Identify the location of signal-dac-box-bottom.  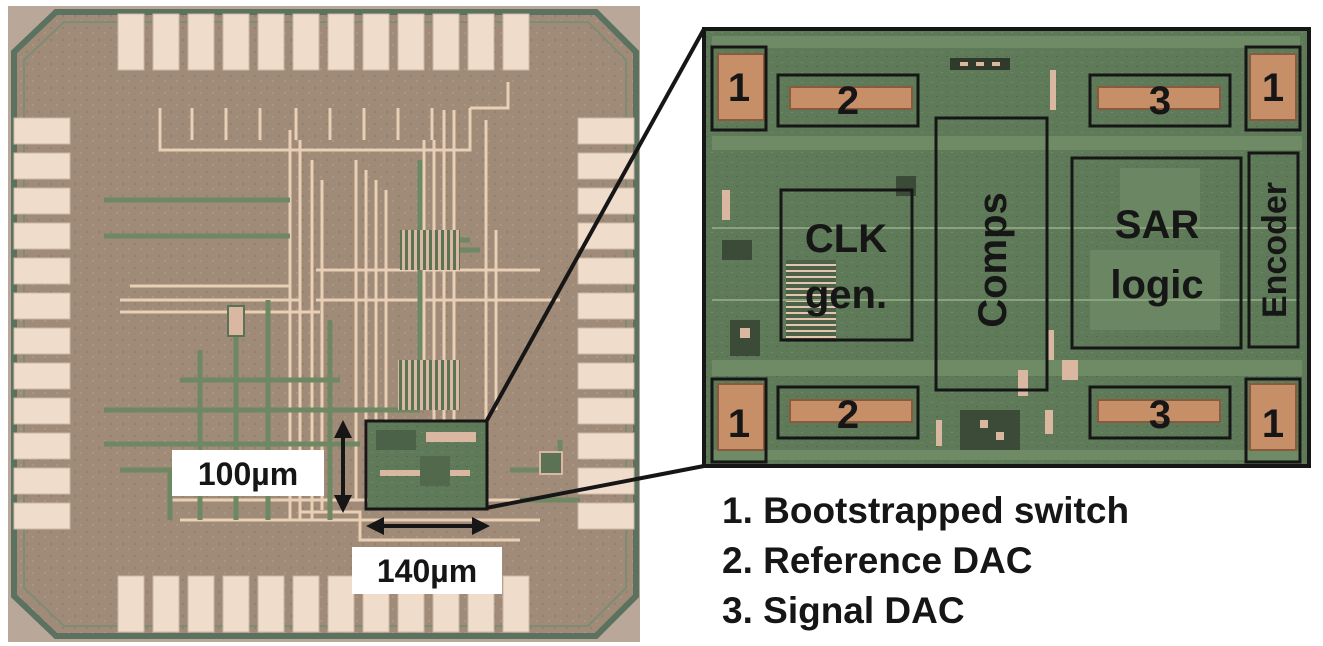
(1160, 412).